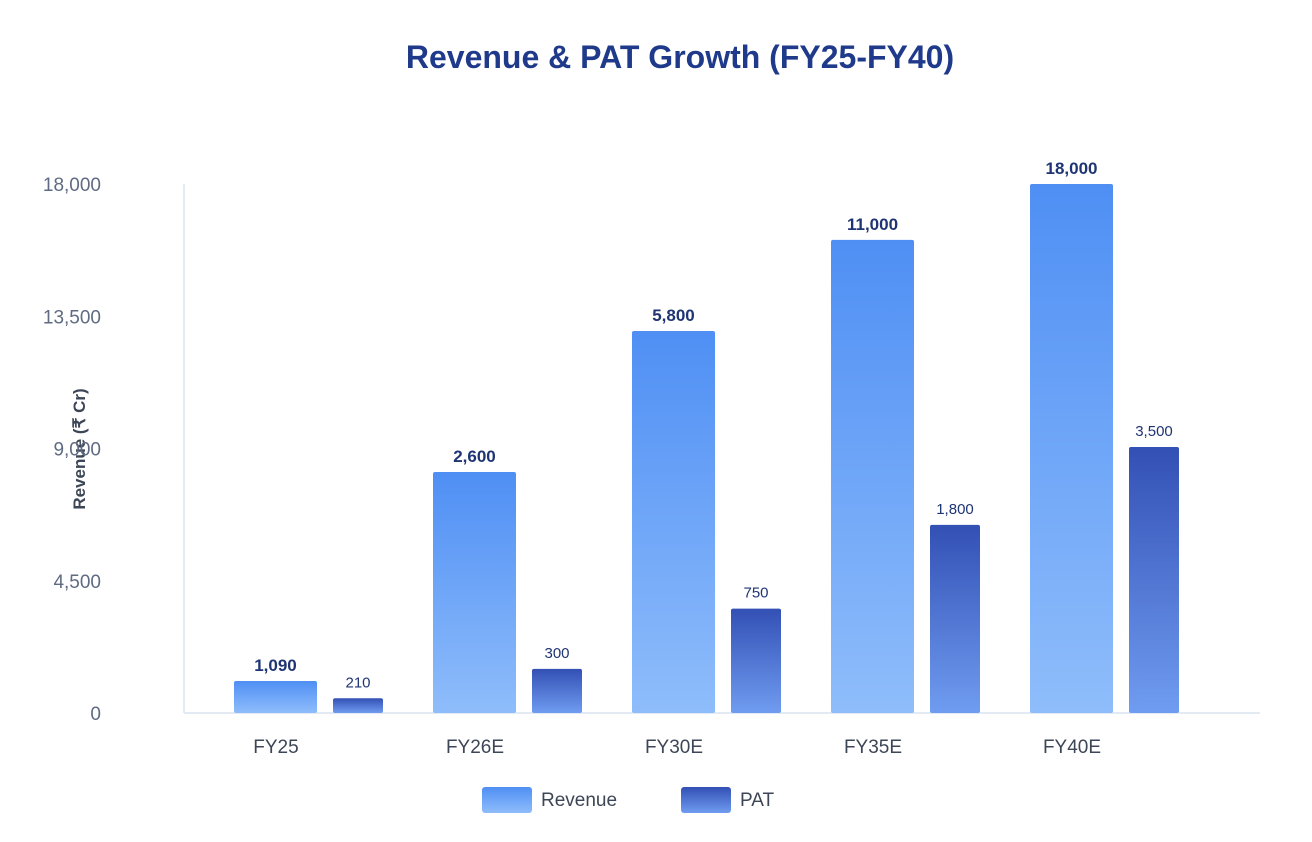 Image resolution: width=1312 pixels, height=842 pixels. What do you see at coordinates (628, 800) in the screenshot?
I see `legend: Revenue PAT` at bounding box center [628, 800].